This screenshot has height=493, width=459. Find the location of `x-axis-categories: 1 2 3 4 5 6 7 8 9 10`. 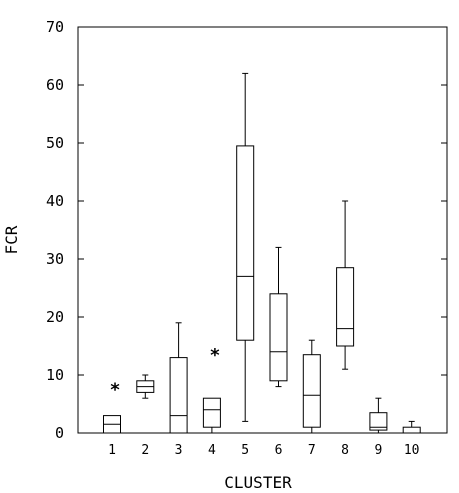

x-axis-categories: 1 2 3 4 5 6 7 8 9 10 is located at coordinates (263, 450).